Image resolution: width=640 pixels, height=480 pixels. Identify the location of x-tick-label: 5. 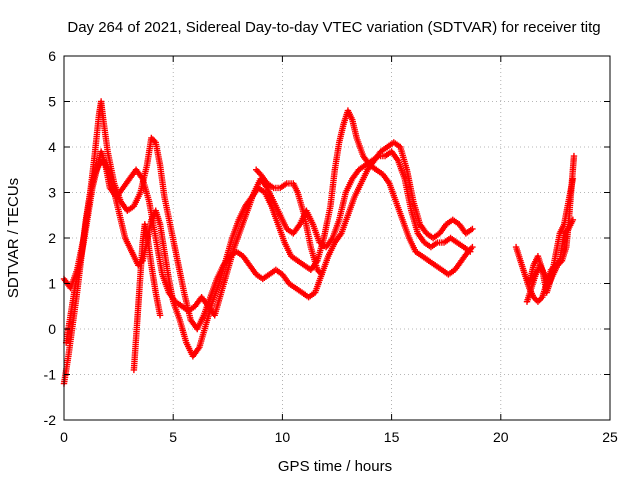
(173, 437).